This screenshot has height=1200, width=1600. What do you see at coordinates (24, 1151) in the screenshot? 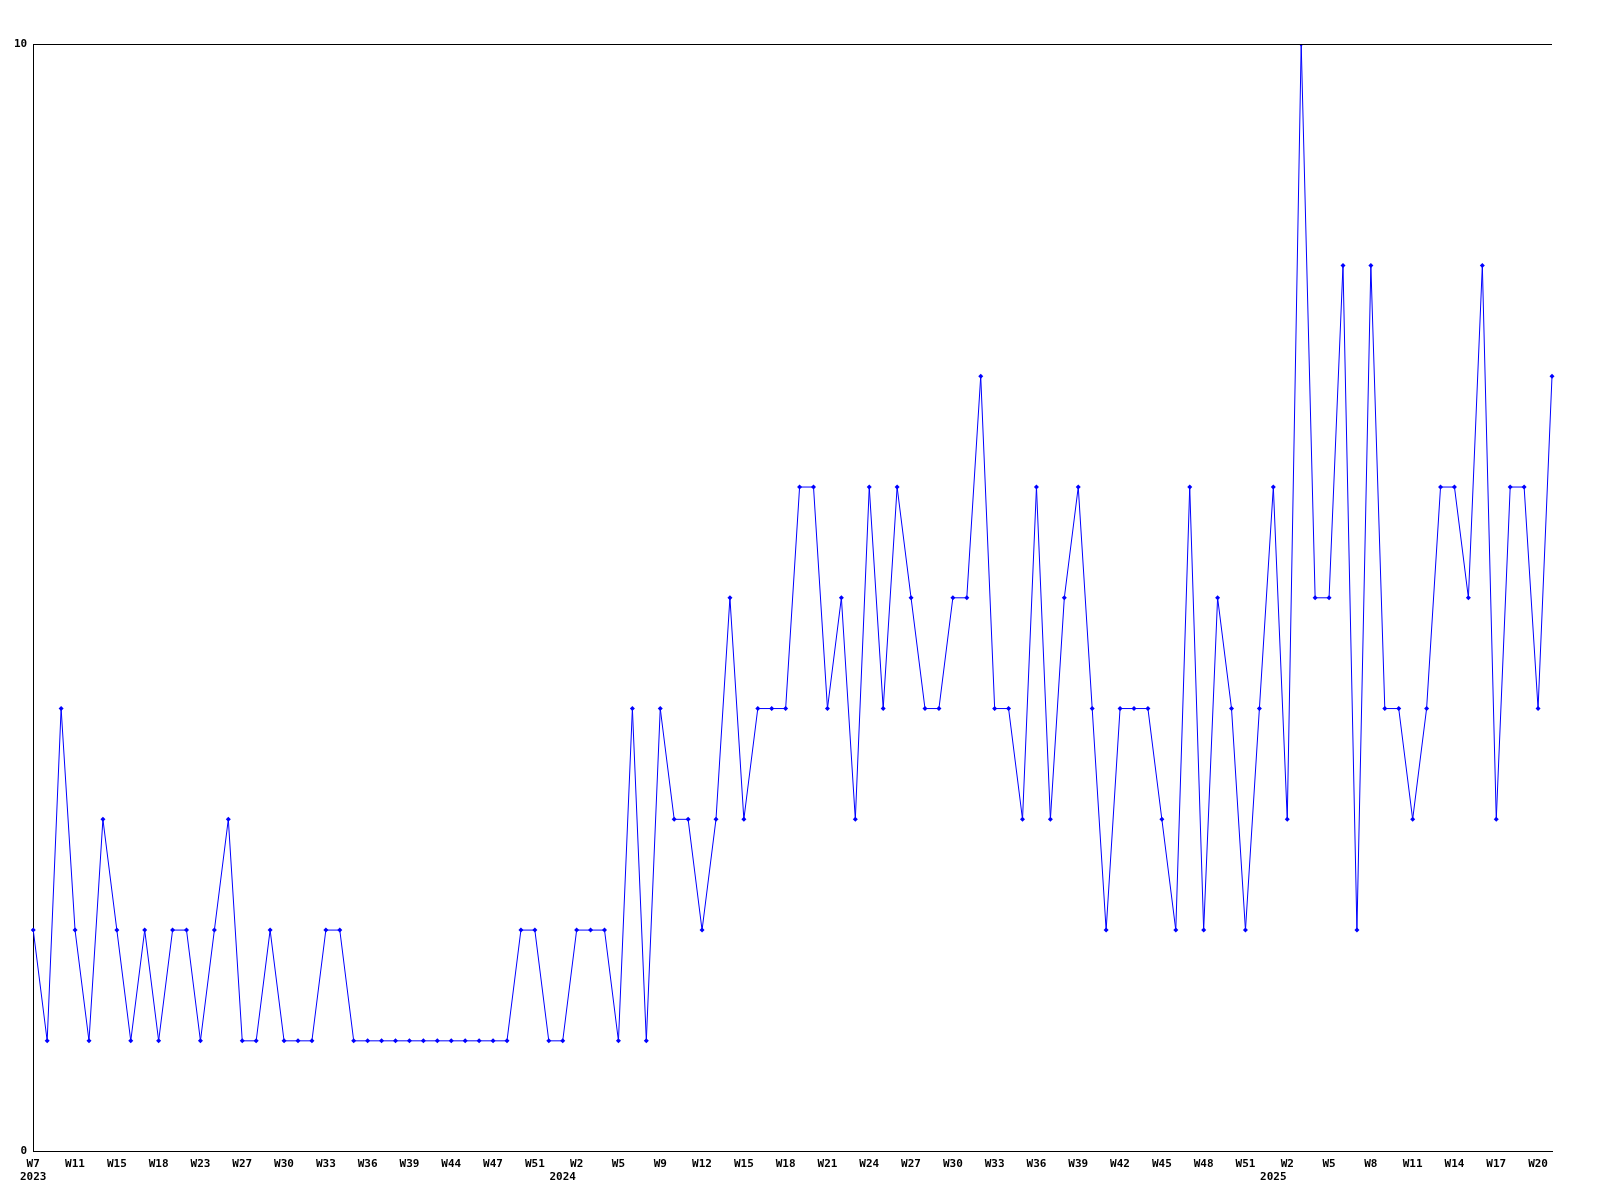
I see `y-tick-label: 0` at bounding box center [24, 1151].